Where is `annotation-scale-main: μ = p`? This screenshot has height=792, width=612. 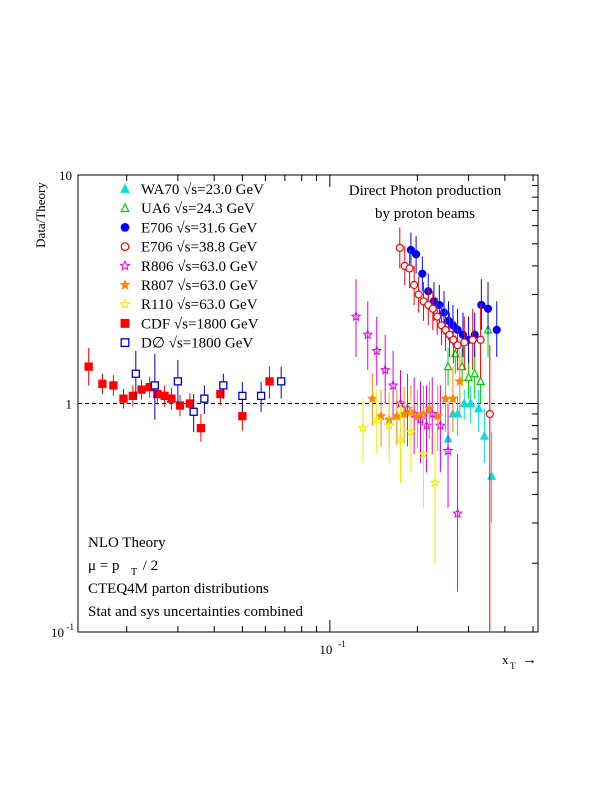 annotation-scale-main: μ = p is located at coordinates (104, 566).